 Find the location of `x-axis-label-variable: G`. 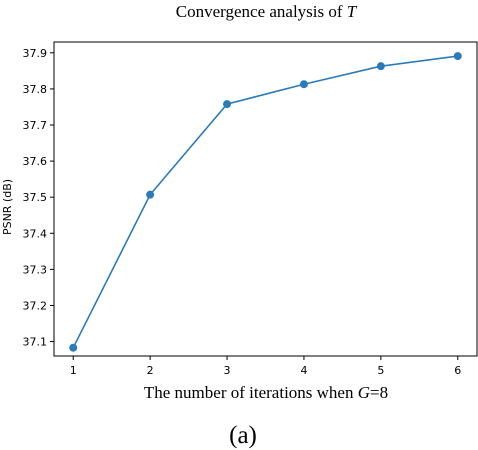

x-axis-label-variable: G is located at coordinates (364, 392).